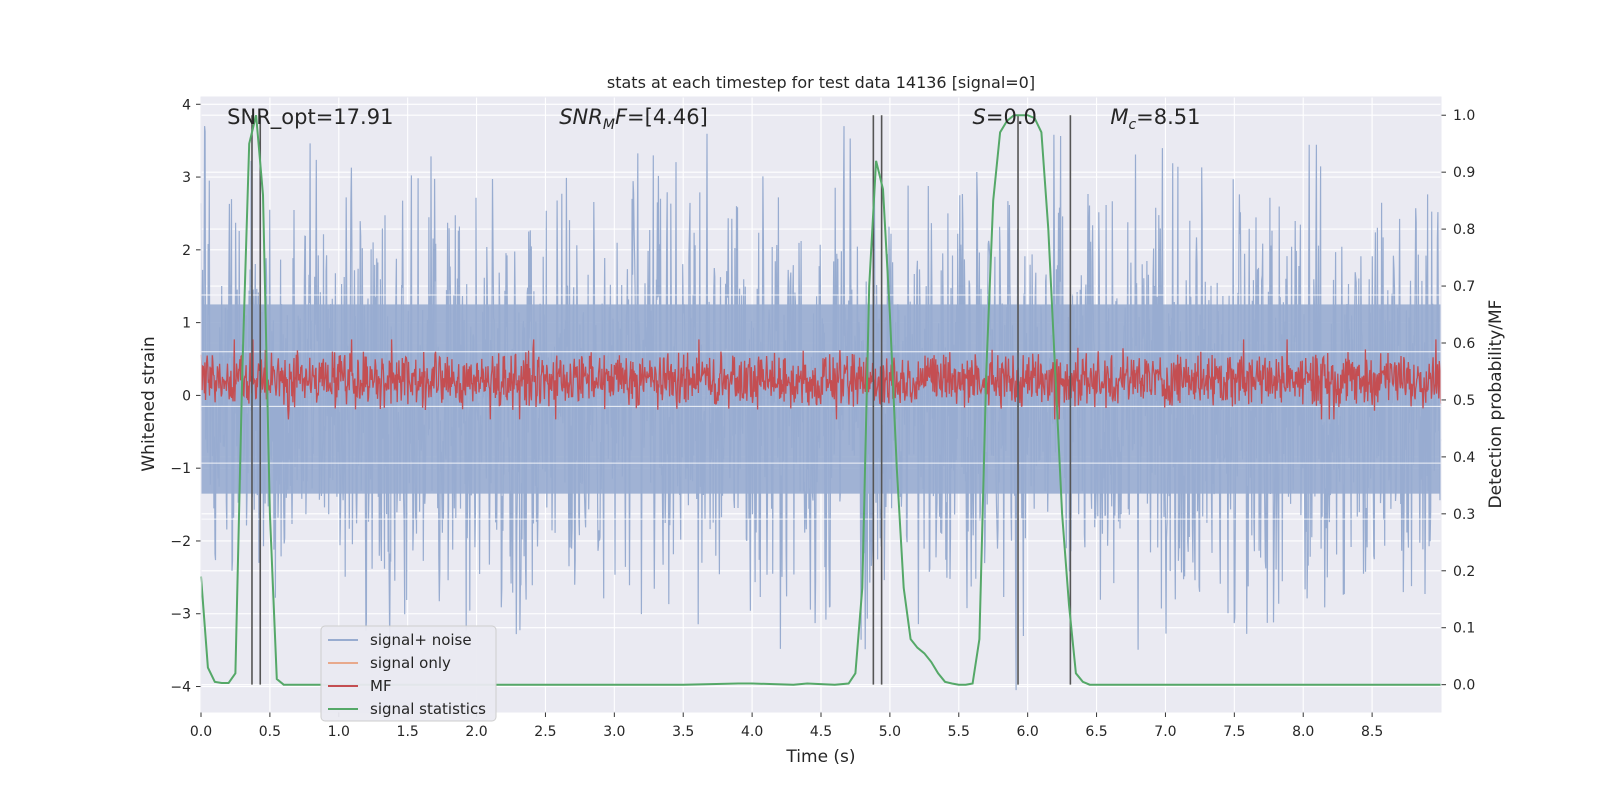 Image resolution: width=1600 pixels, height=800 pixels. Describe the element at coordinates (408, 732) in the screenshot. I see `x-tick-label: 1.5` at that location.